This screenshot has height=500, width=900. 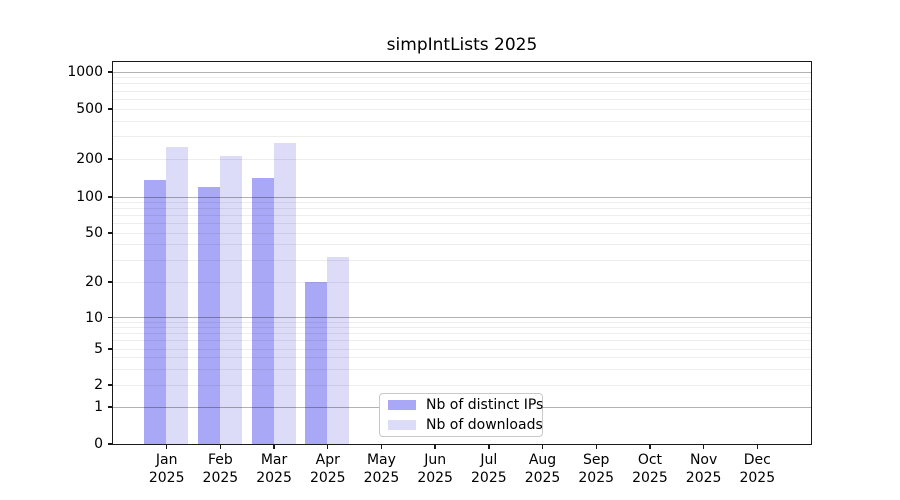 I want to click on x-tick-label-line: Jul, so click(x=489, y=460).